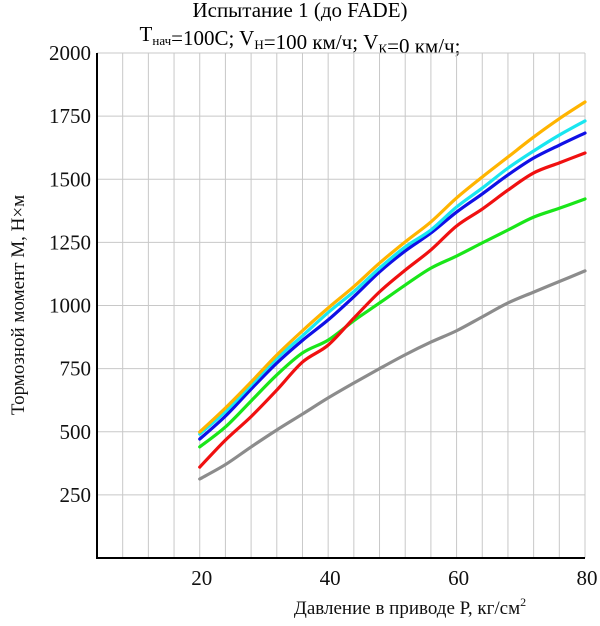 Image resolution: width=600 pixels, height=626 pixels. Describe the element at coordinates (161, 40) in the screenshot. I see `subtitle-subscript: нач` at that location.